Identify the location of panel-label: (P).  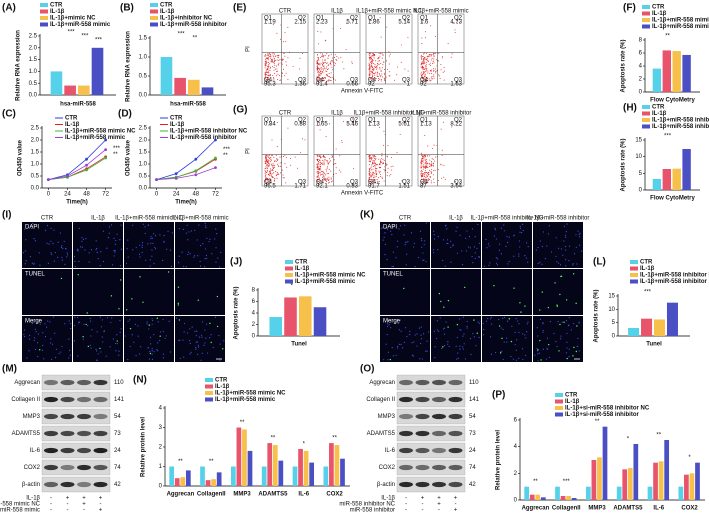
(498, 395).